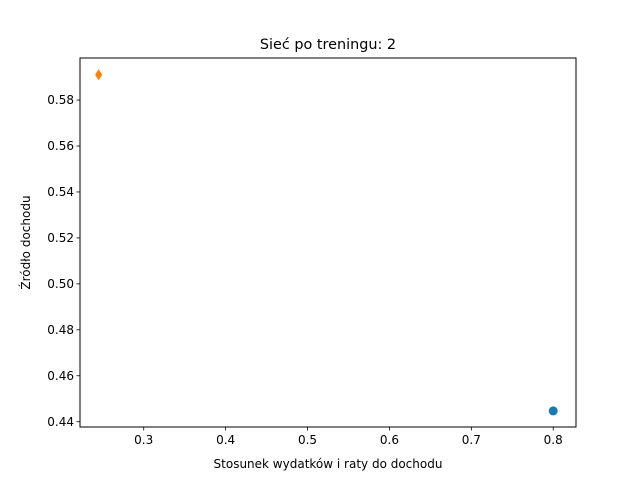 This screenshot has width=640, height=485. What do you see at coordinates (328, 464) in the screenshot?
I see `x-axis-label: Stosunek wydatków i raty do dochodu` at bounding box center [328, 464].